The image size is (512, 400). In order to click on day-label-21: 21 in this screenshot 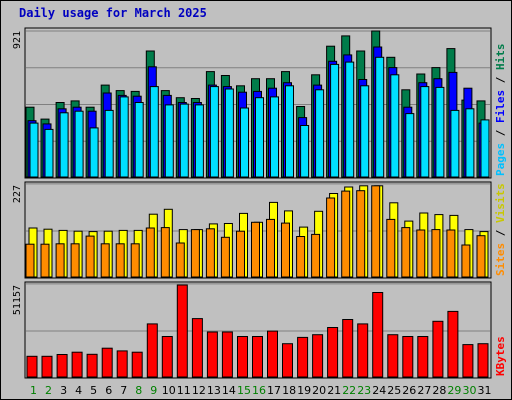, I will do `click(334, 390)`.